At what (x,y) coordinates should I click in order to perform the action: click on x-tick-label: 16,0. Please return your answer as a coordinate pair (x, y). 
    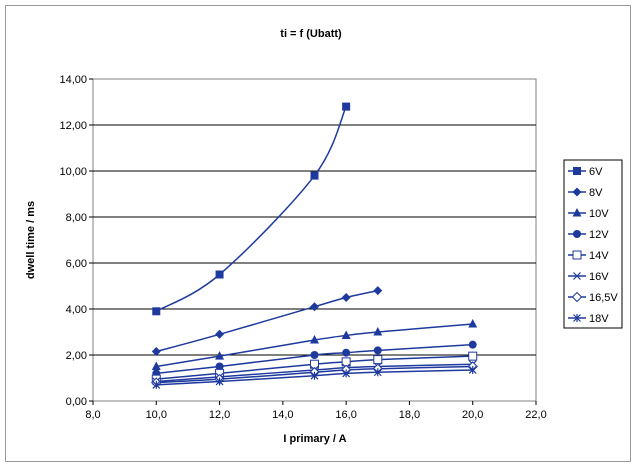
    Looking at the image, I should click on (345, 415).